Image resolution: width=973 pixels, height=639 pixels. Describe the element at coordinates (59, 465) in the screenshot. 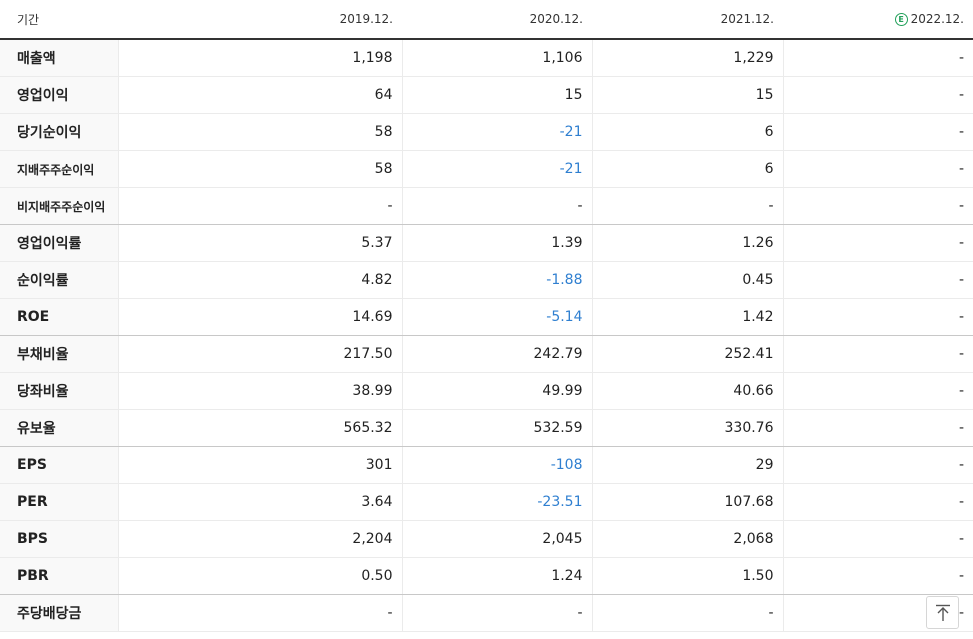

I see `row-label: EPS` at that location.